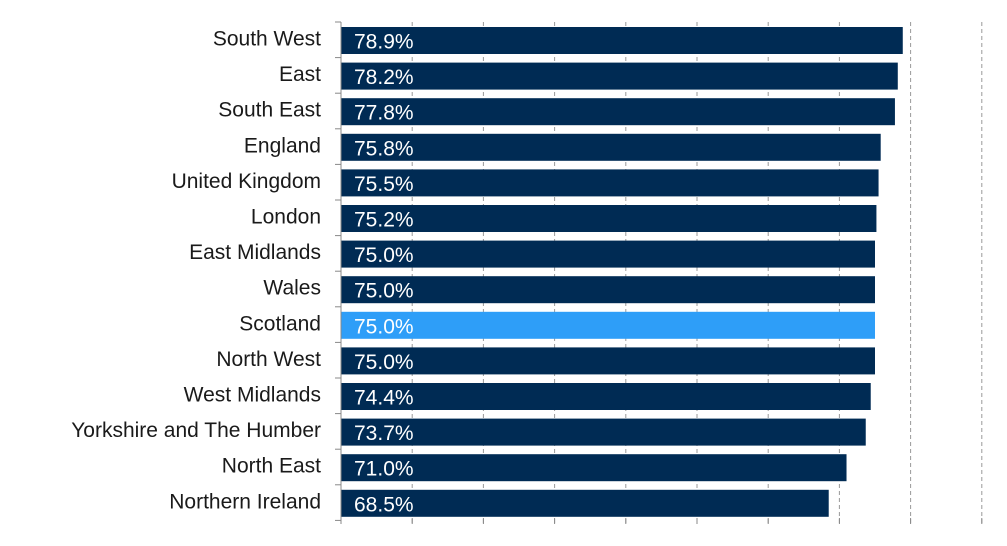 The height and width of the screenshot is (546, 1007). Describe the element at coordinates (384, 504) in the screenshot. I see `value-label: 68.5%` at that location.